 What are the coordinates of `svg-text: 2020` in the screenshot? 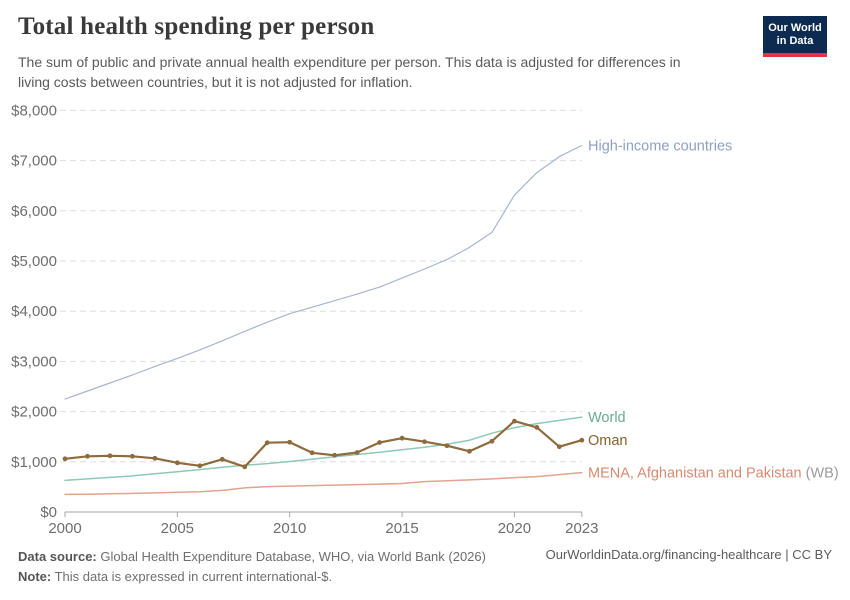 It's located at (514, 528).